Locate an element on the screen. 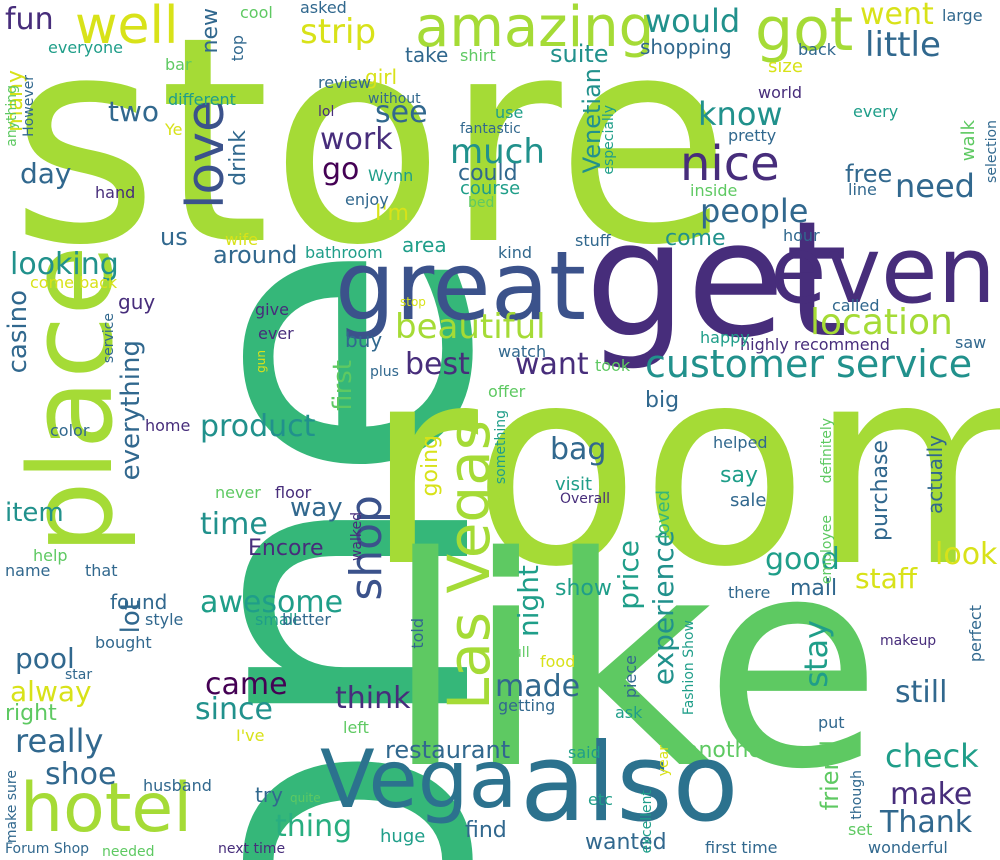 The height and width of the screenshot is (860, 1000). cloud-word: thing is located at coordinates (314, 826).